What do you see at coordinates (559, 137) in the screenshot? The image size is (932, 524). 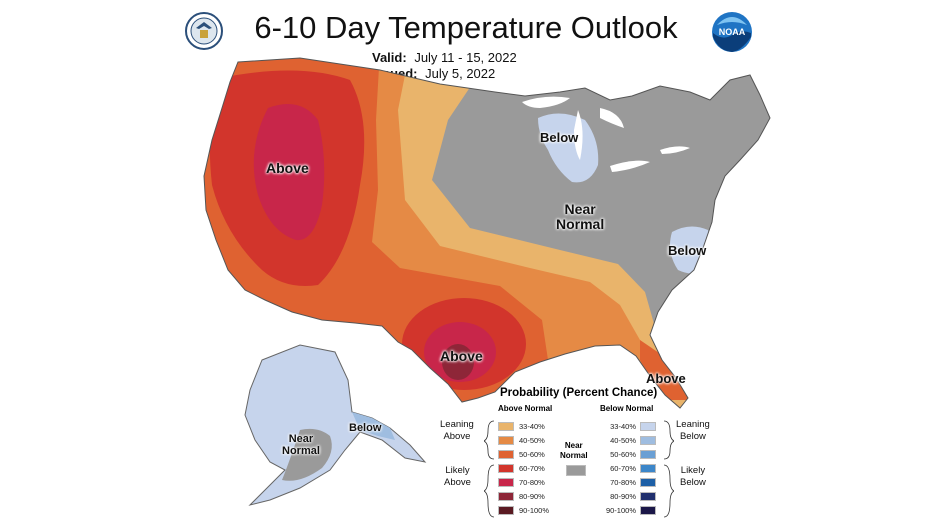 I see `label-below-michigan: Below` at bounding box center [559, 137].